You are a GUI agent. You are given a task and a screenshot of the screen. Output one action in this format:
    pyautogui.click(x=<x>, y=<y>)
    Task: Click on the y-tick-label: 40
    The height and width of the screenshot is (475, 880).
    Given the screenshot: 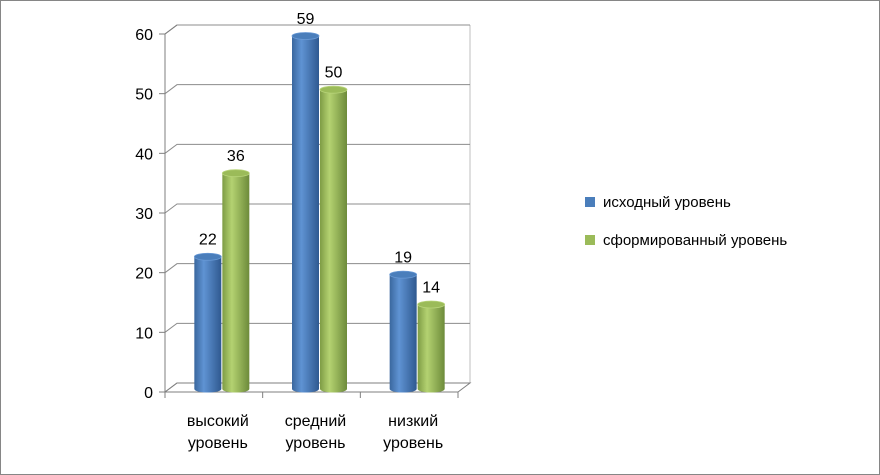 What is the action you would take?
    pyautogui.click(x=144, y=154)
    